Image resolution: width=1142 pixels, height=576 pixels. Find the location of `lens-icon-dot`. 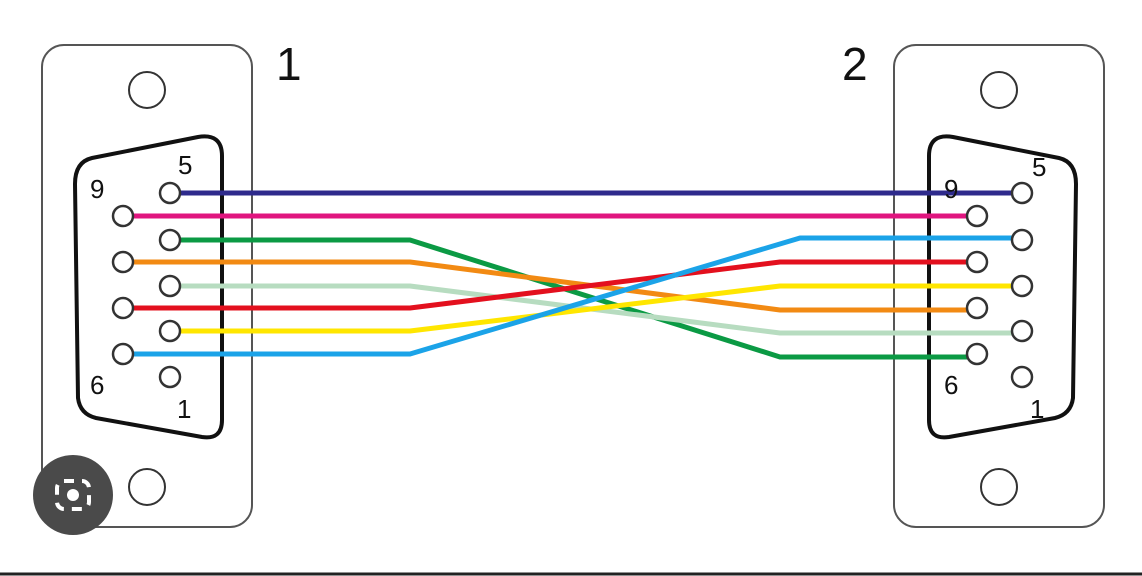

lens-icon-dot is located at coordinates (73, 495).